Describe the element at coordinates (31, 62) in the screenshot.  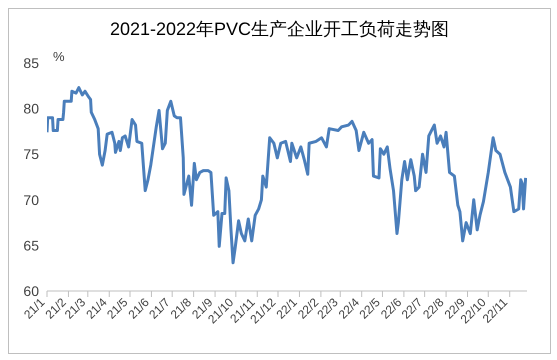
I see `y-tick-label: 85` at that location.